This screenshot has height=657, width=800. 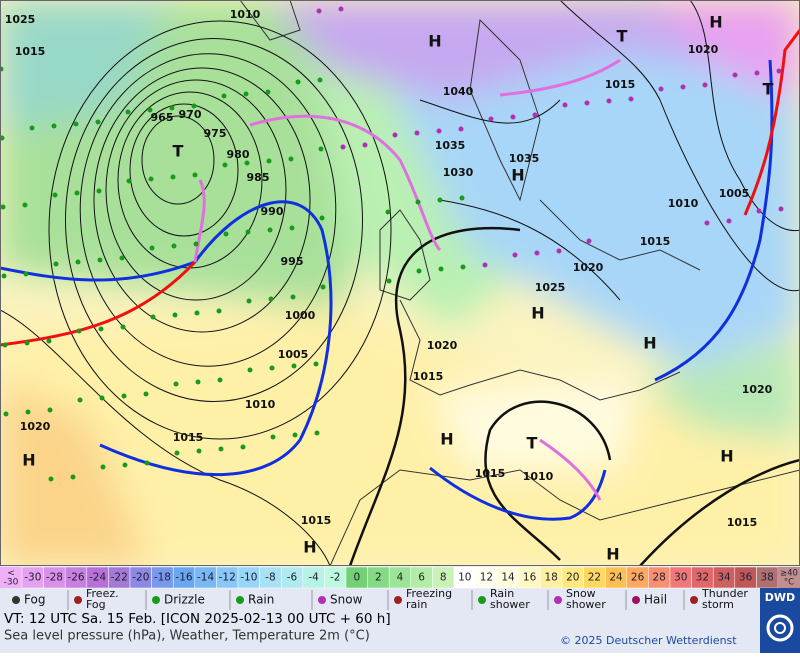 What do you see at coordinates (54, 578) in the screenshot?
I see `scale-label: -28` at bounding box center [54, 578].